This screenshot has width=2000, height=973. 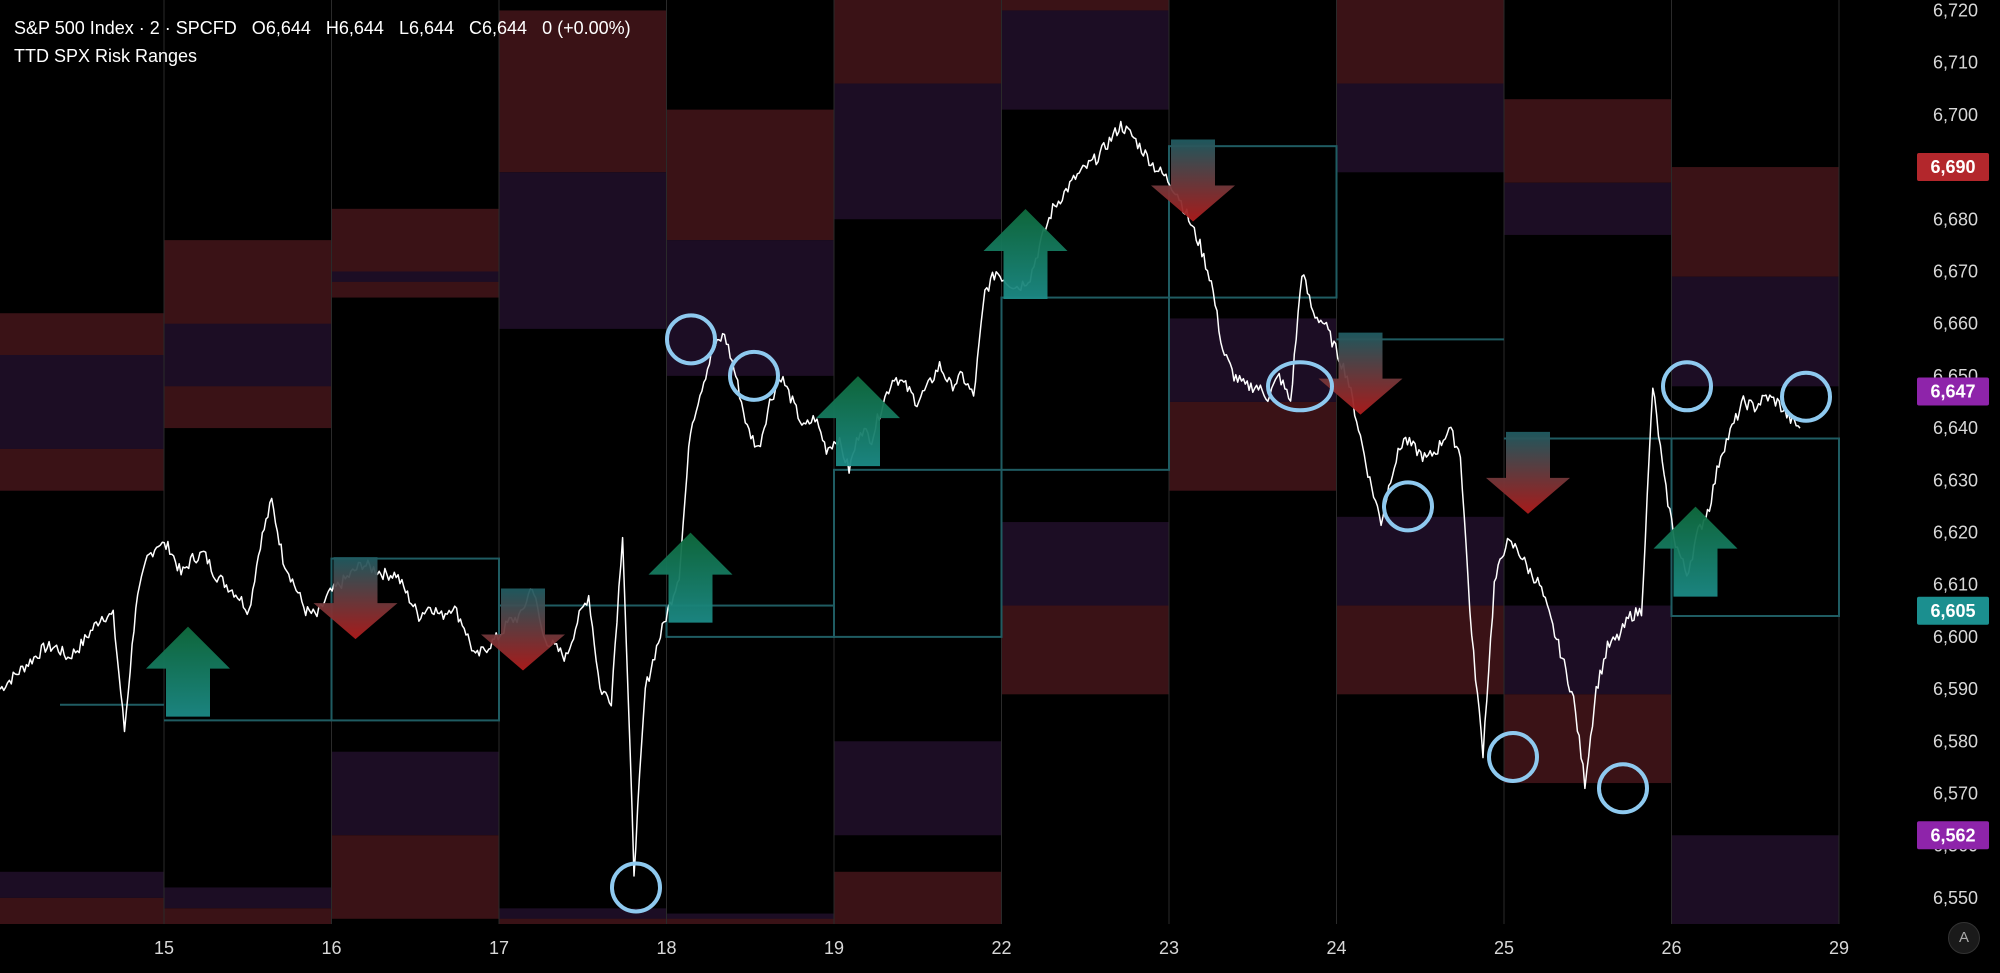 I want to click on x-tick-label: 29, so click(x=1839, y=948).